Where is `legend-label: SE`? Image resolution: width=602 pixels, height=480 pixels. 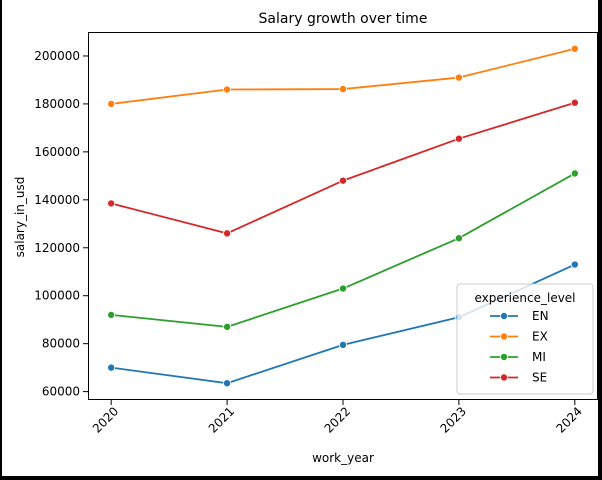
legend-label: SE is located at coordinates (539, 378).